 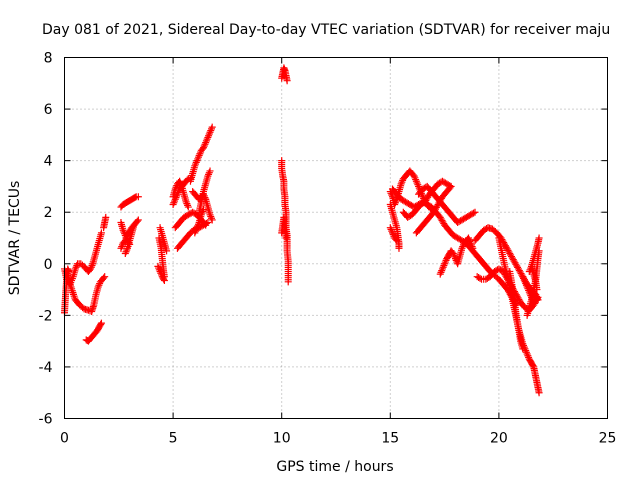 I want to click on x-tick-label: 5, so click(x=173, y=439).